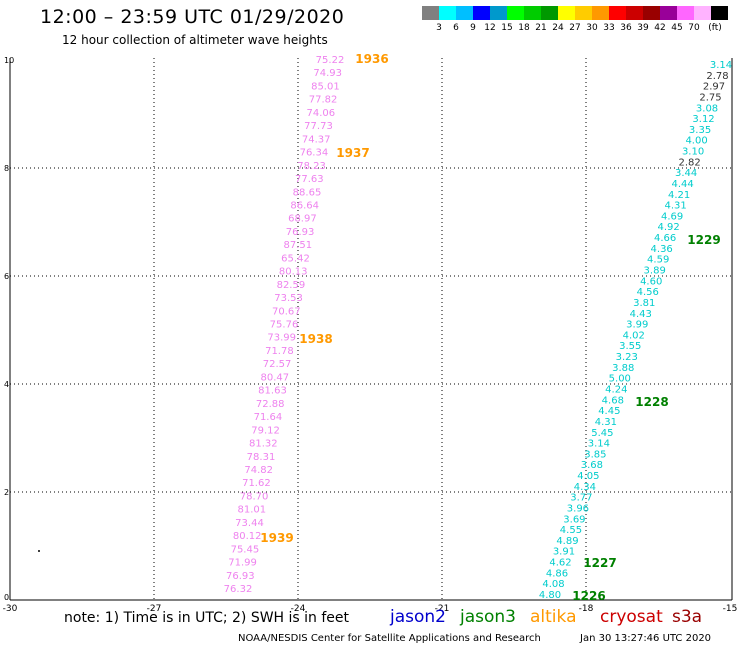 The height and width of the screenshot is (650, 740). I want to click on wave-height-label: 77.63, so click(309, 179).